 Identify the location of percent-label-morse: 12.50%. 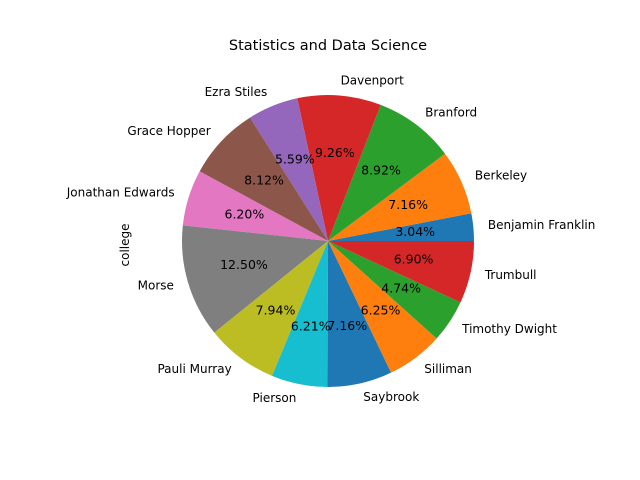
(244, 264).